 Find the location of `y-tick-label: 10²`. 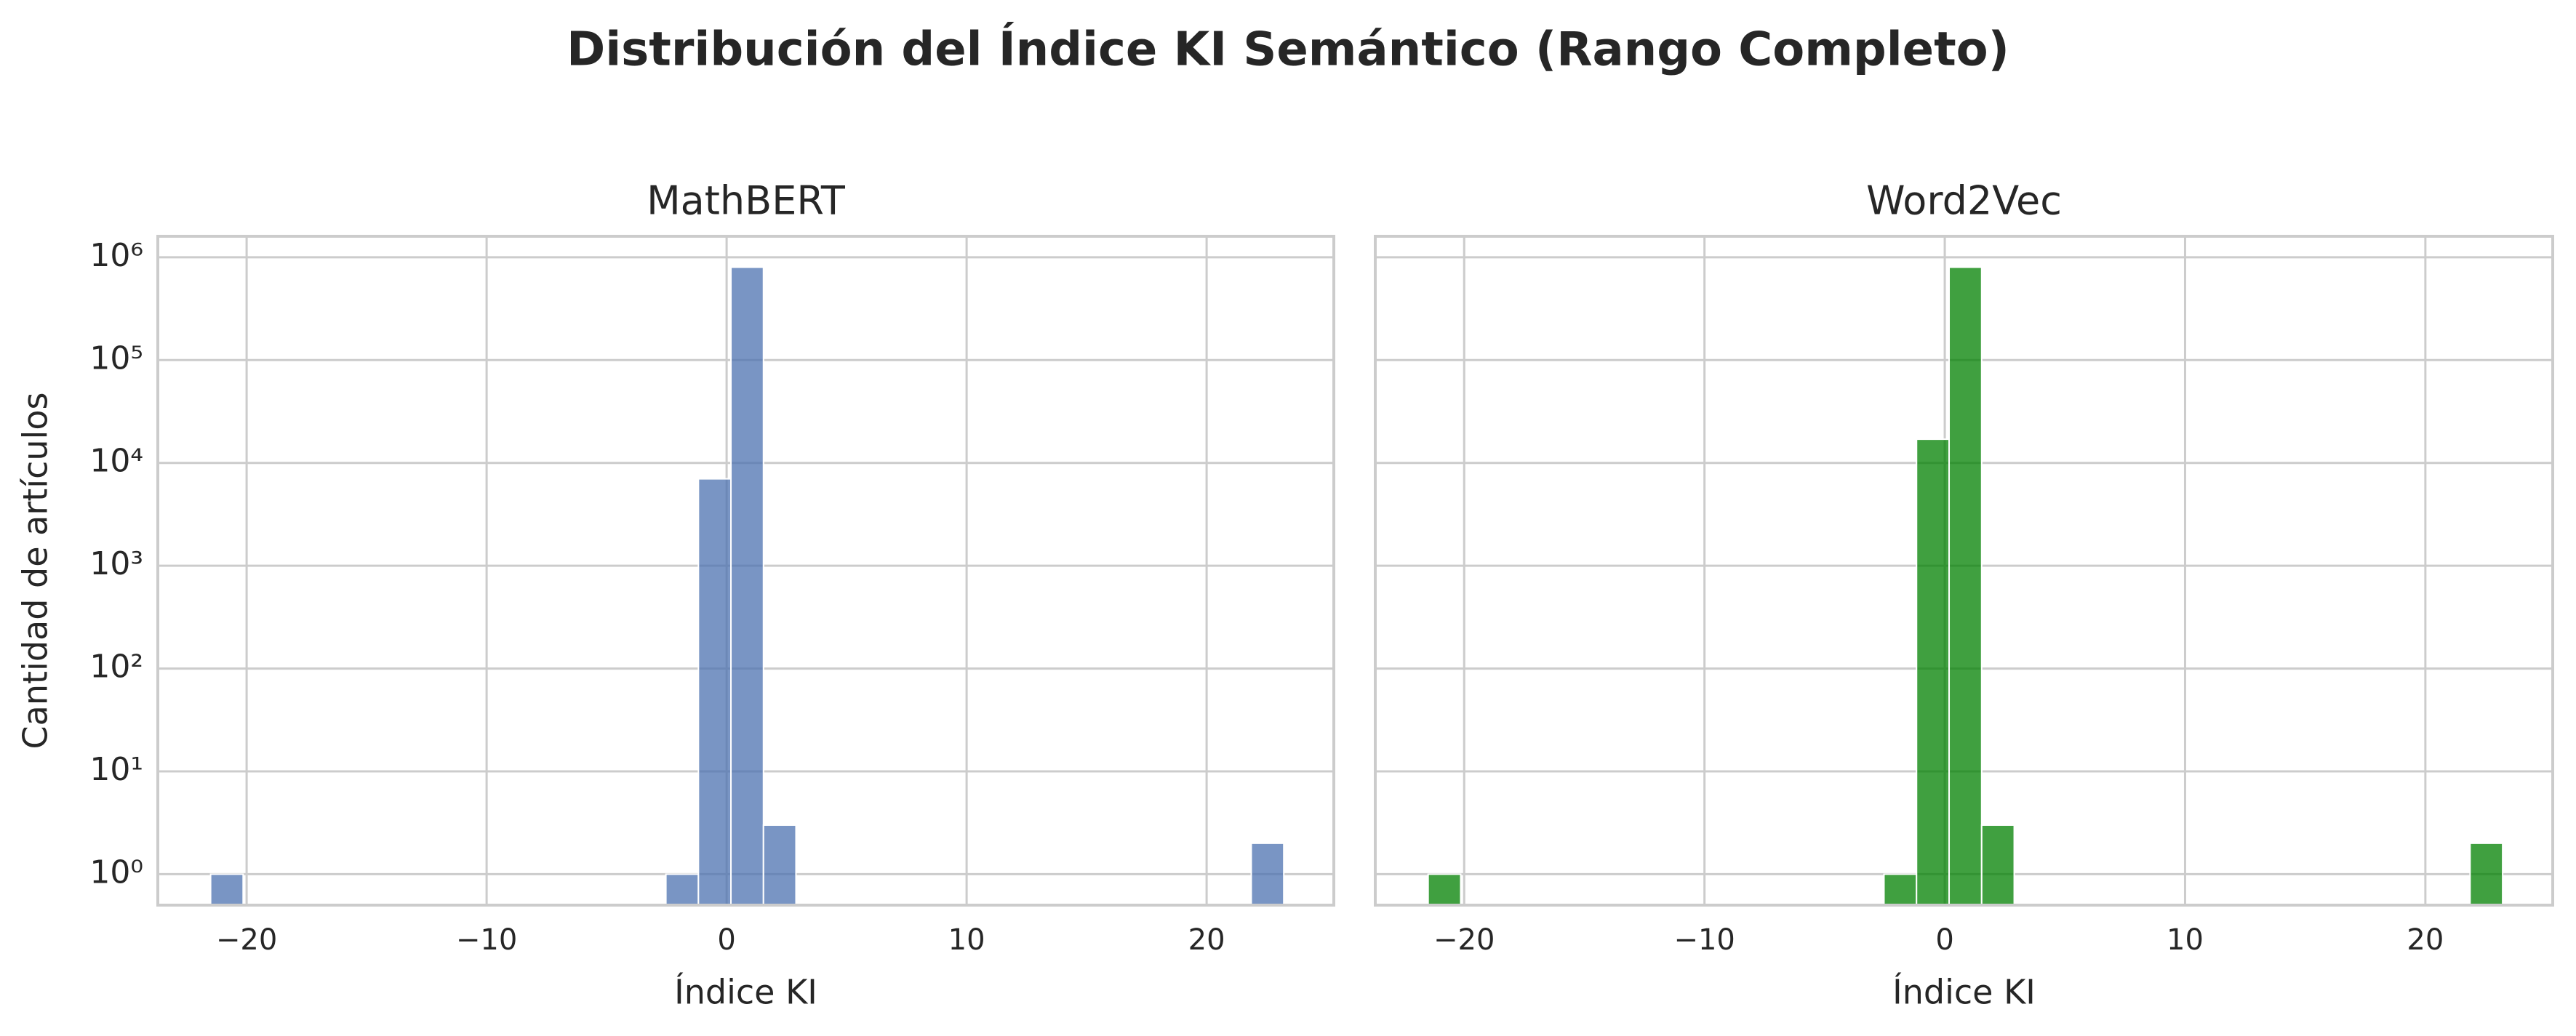

y-tick-label: 10² is located at coordinates (116, 667).